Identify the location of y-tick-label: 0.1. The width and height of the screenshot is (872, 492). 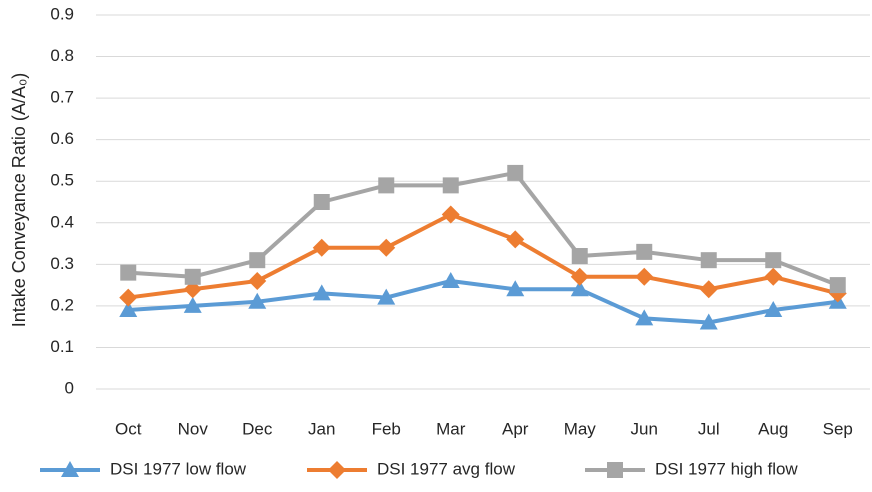
(62, 346).